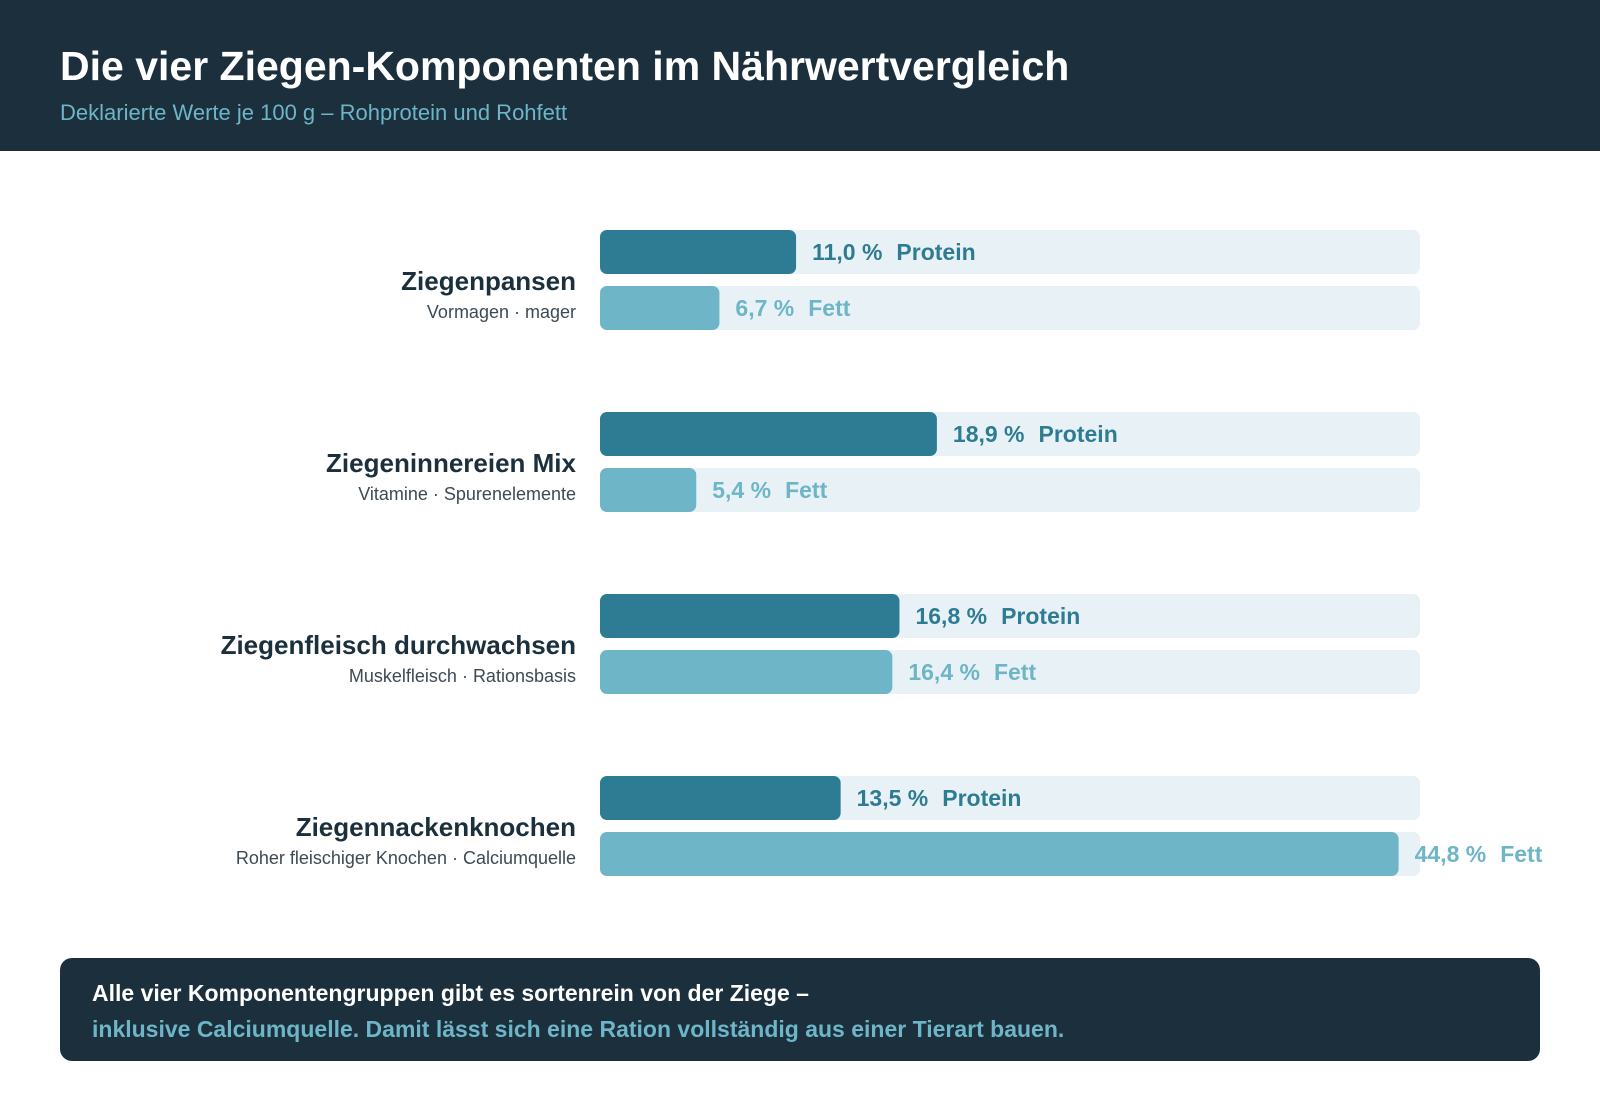  I want to click on category-note-ziegenfleisch-durchwachsen: Muskelfleisch · Rationsbasis, so click(462, 676).